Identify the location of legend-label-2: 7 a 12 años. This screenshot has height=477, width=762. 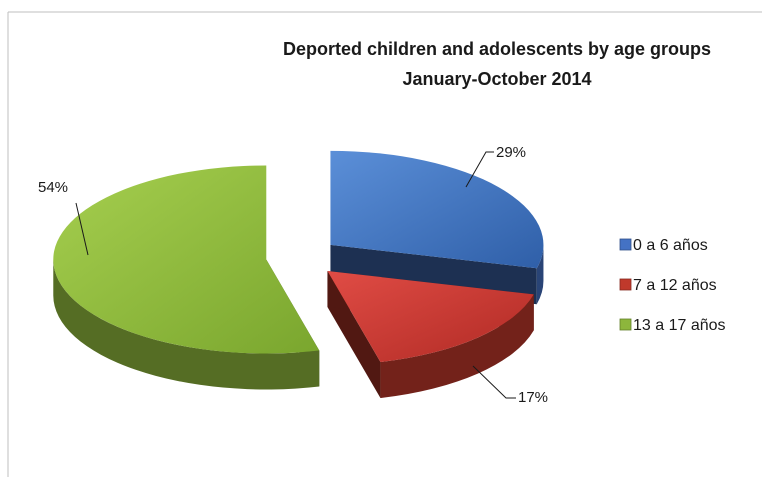
(675, 285).